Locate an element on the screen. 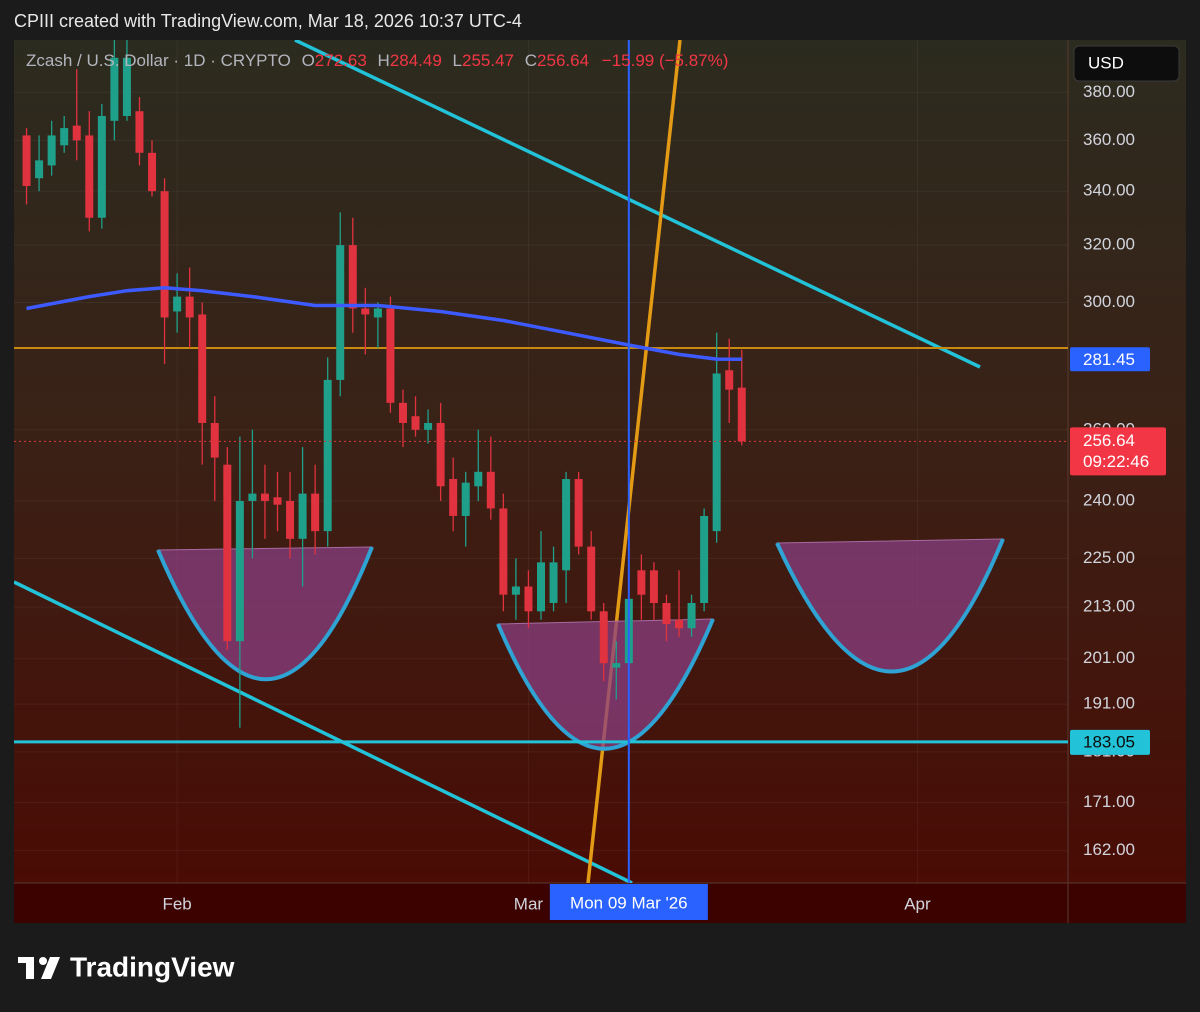 The image size is (1200, 1012). y-tick-label: 360.00 is located at coordinates (1109, 139).